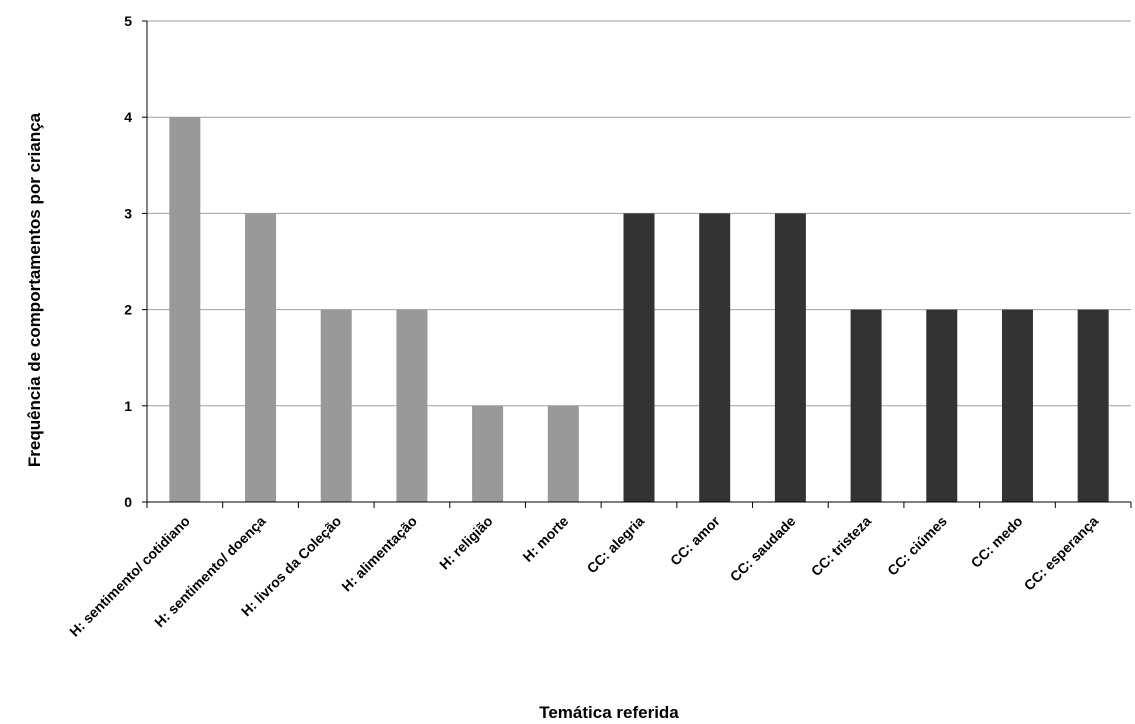  What do you see at coordinates (128, 213) in the screenshot?
I see `y-tick-label: 3` at bounding box center [128, 213].